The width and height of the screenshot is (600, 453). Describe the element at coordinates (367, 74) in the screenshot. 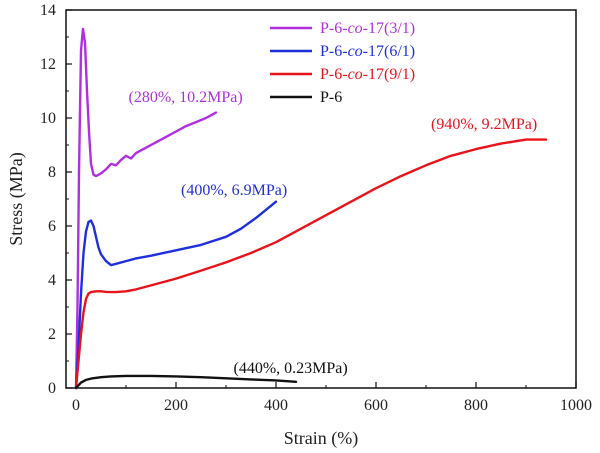

I see `legend-label-3: P-6-co-17(9/1)` at that location.